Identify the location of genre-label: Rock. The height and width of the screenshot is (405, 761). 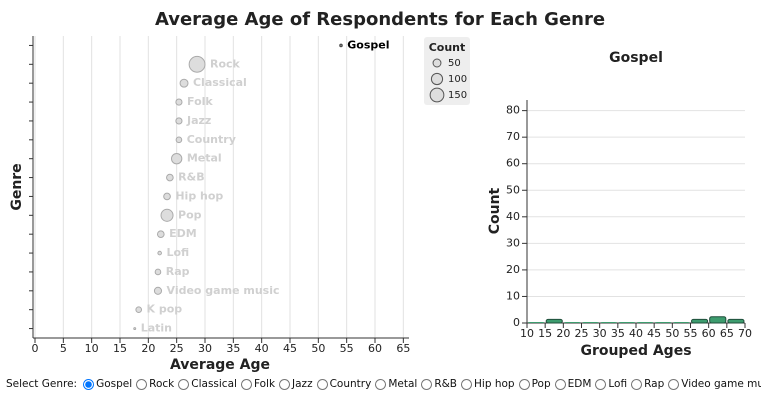
(225, 63).